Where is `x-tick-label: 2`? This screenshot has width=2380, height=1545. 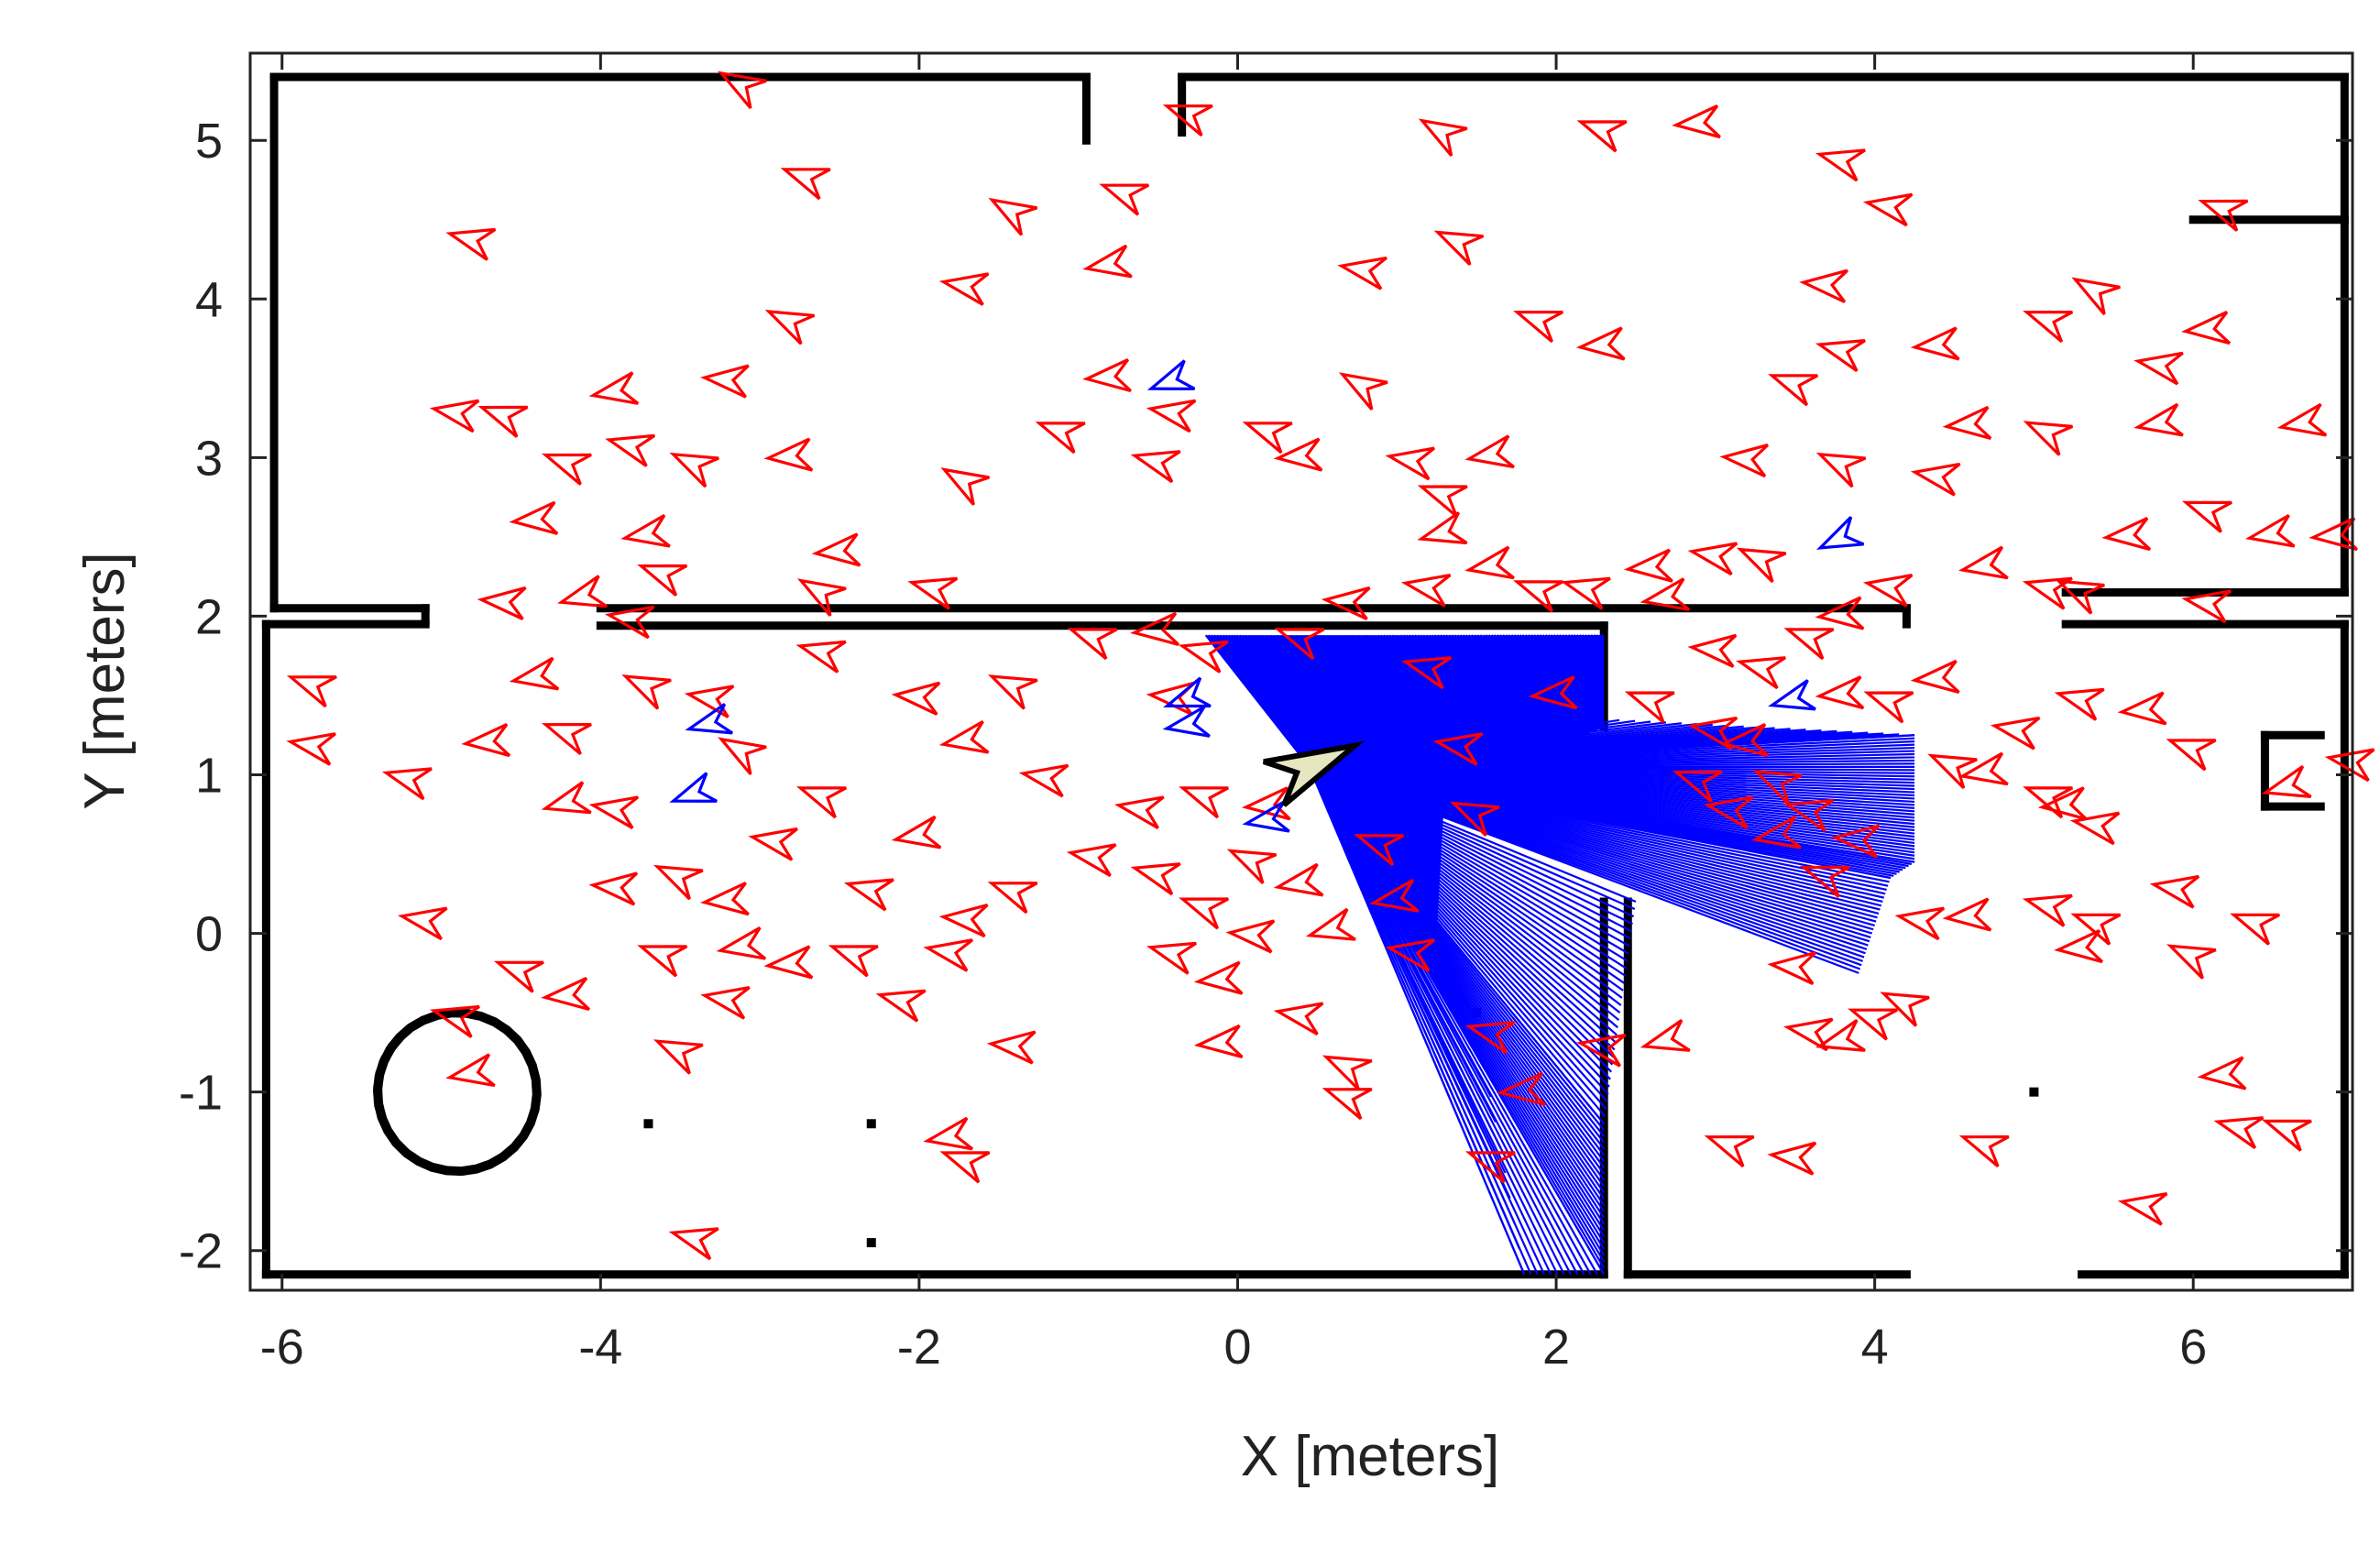 x-tick-label: 2 is located at coordinates (1556, 1347).